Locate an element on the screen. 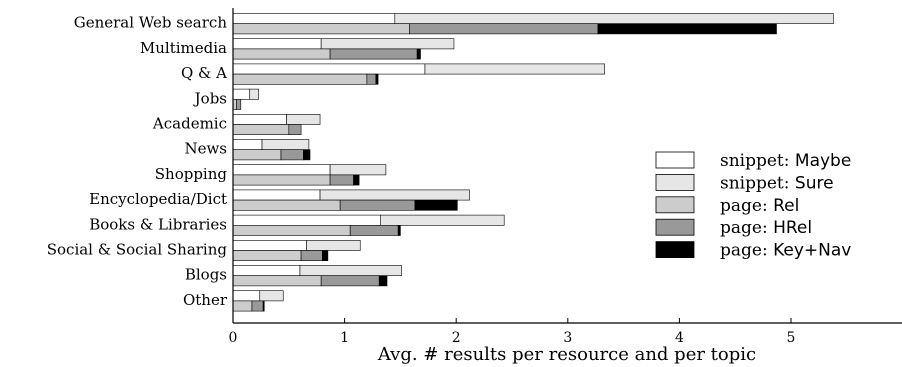 Image resolution: width=902 pixels, height=367 pixels. x-tick-label: 4 is located at coordinates (679, 338).